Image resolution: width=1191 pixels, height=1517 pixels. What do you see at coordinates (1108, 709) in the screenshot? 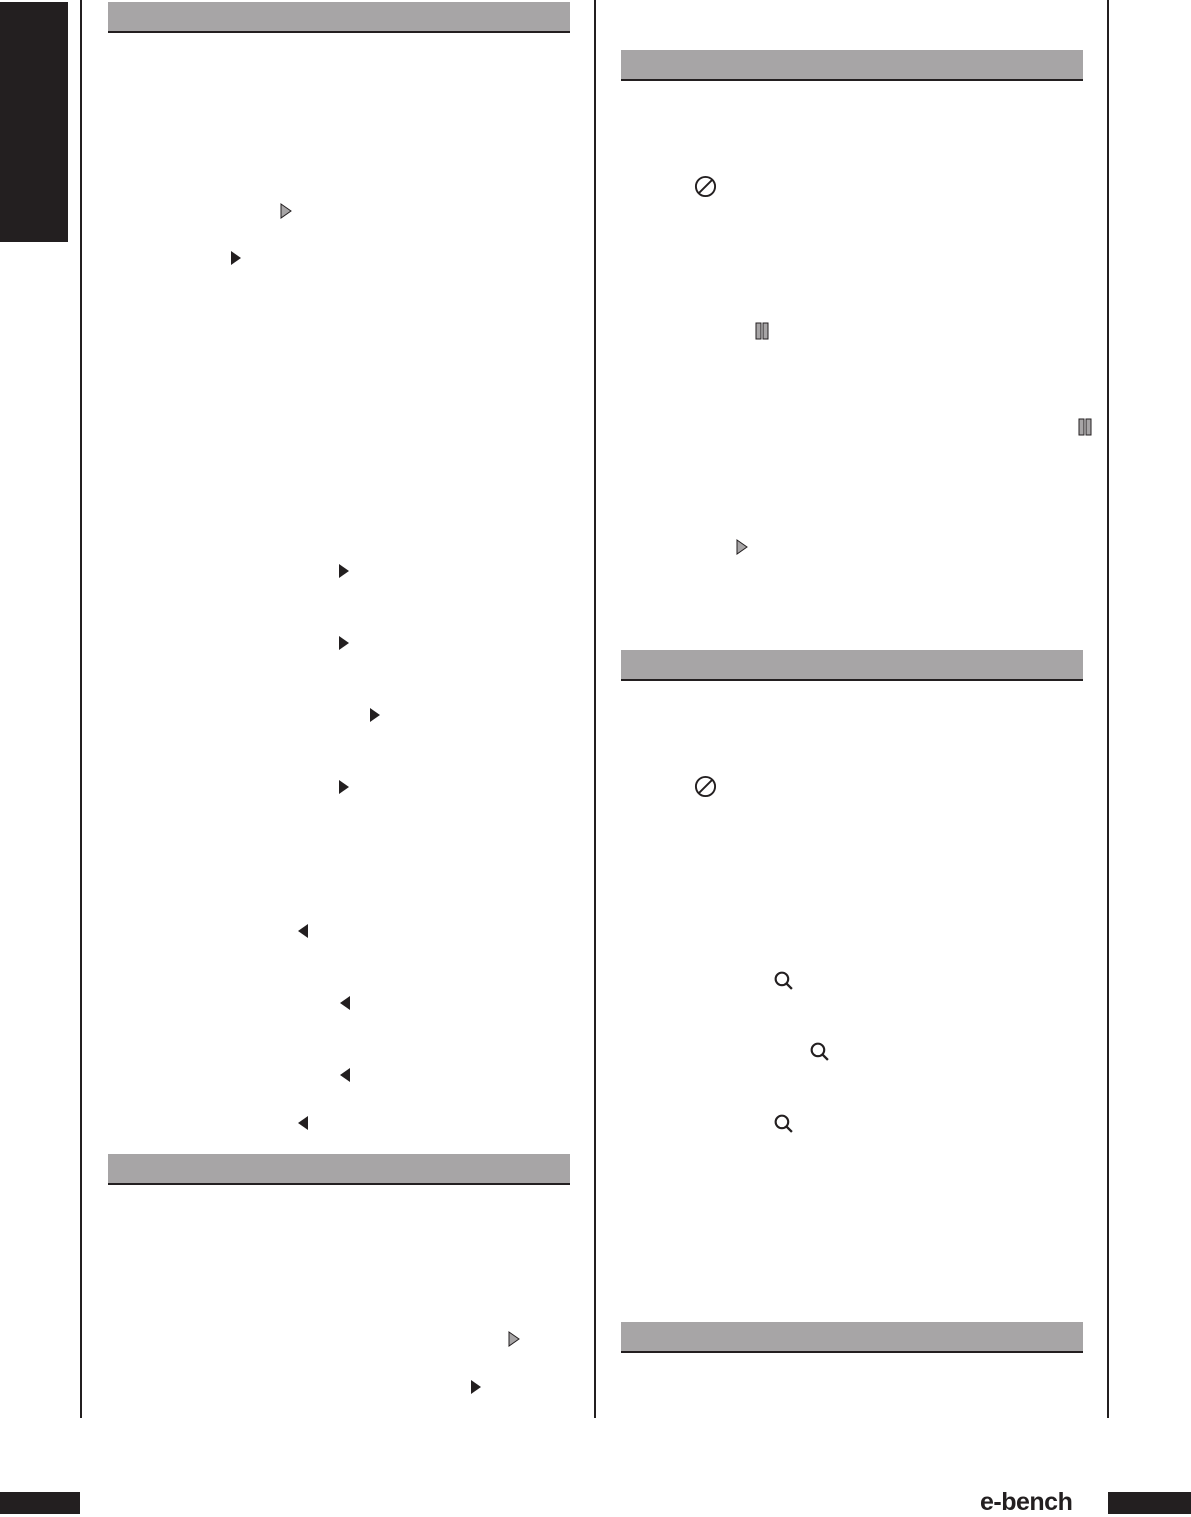
I see `column-divider-right` at bounding box center [1108, 709].